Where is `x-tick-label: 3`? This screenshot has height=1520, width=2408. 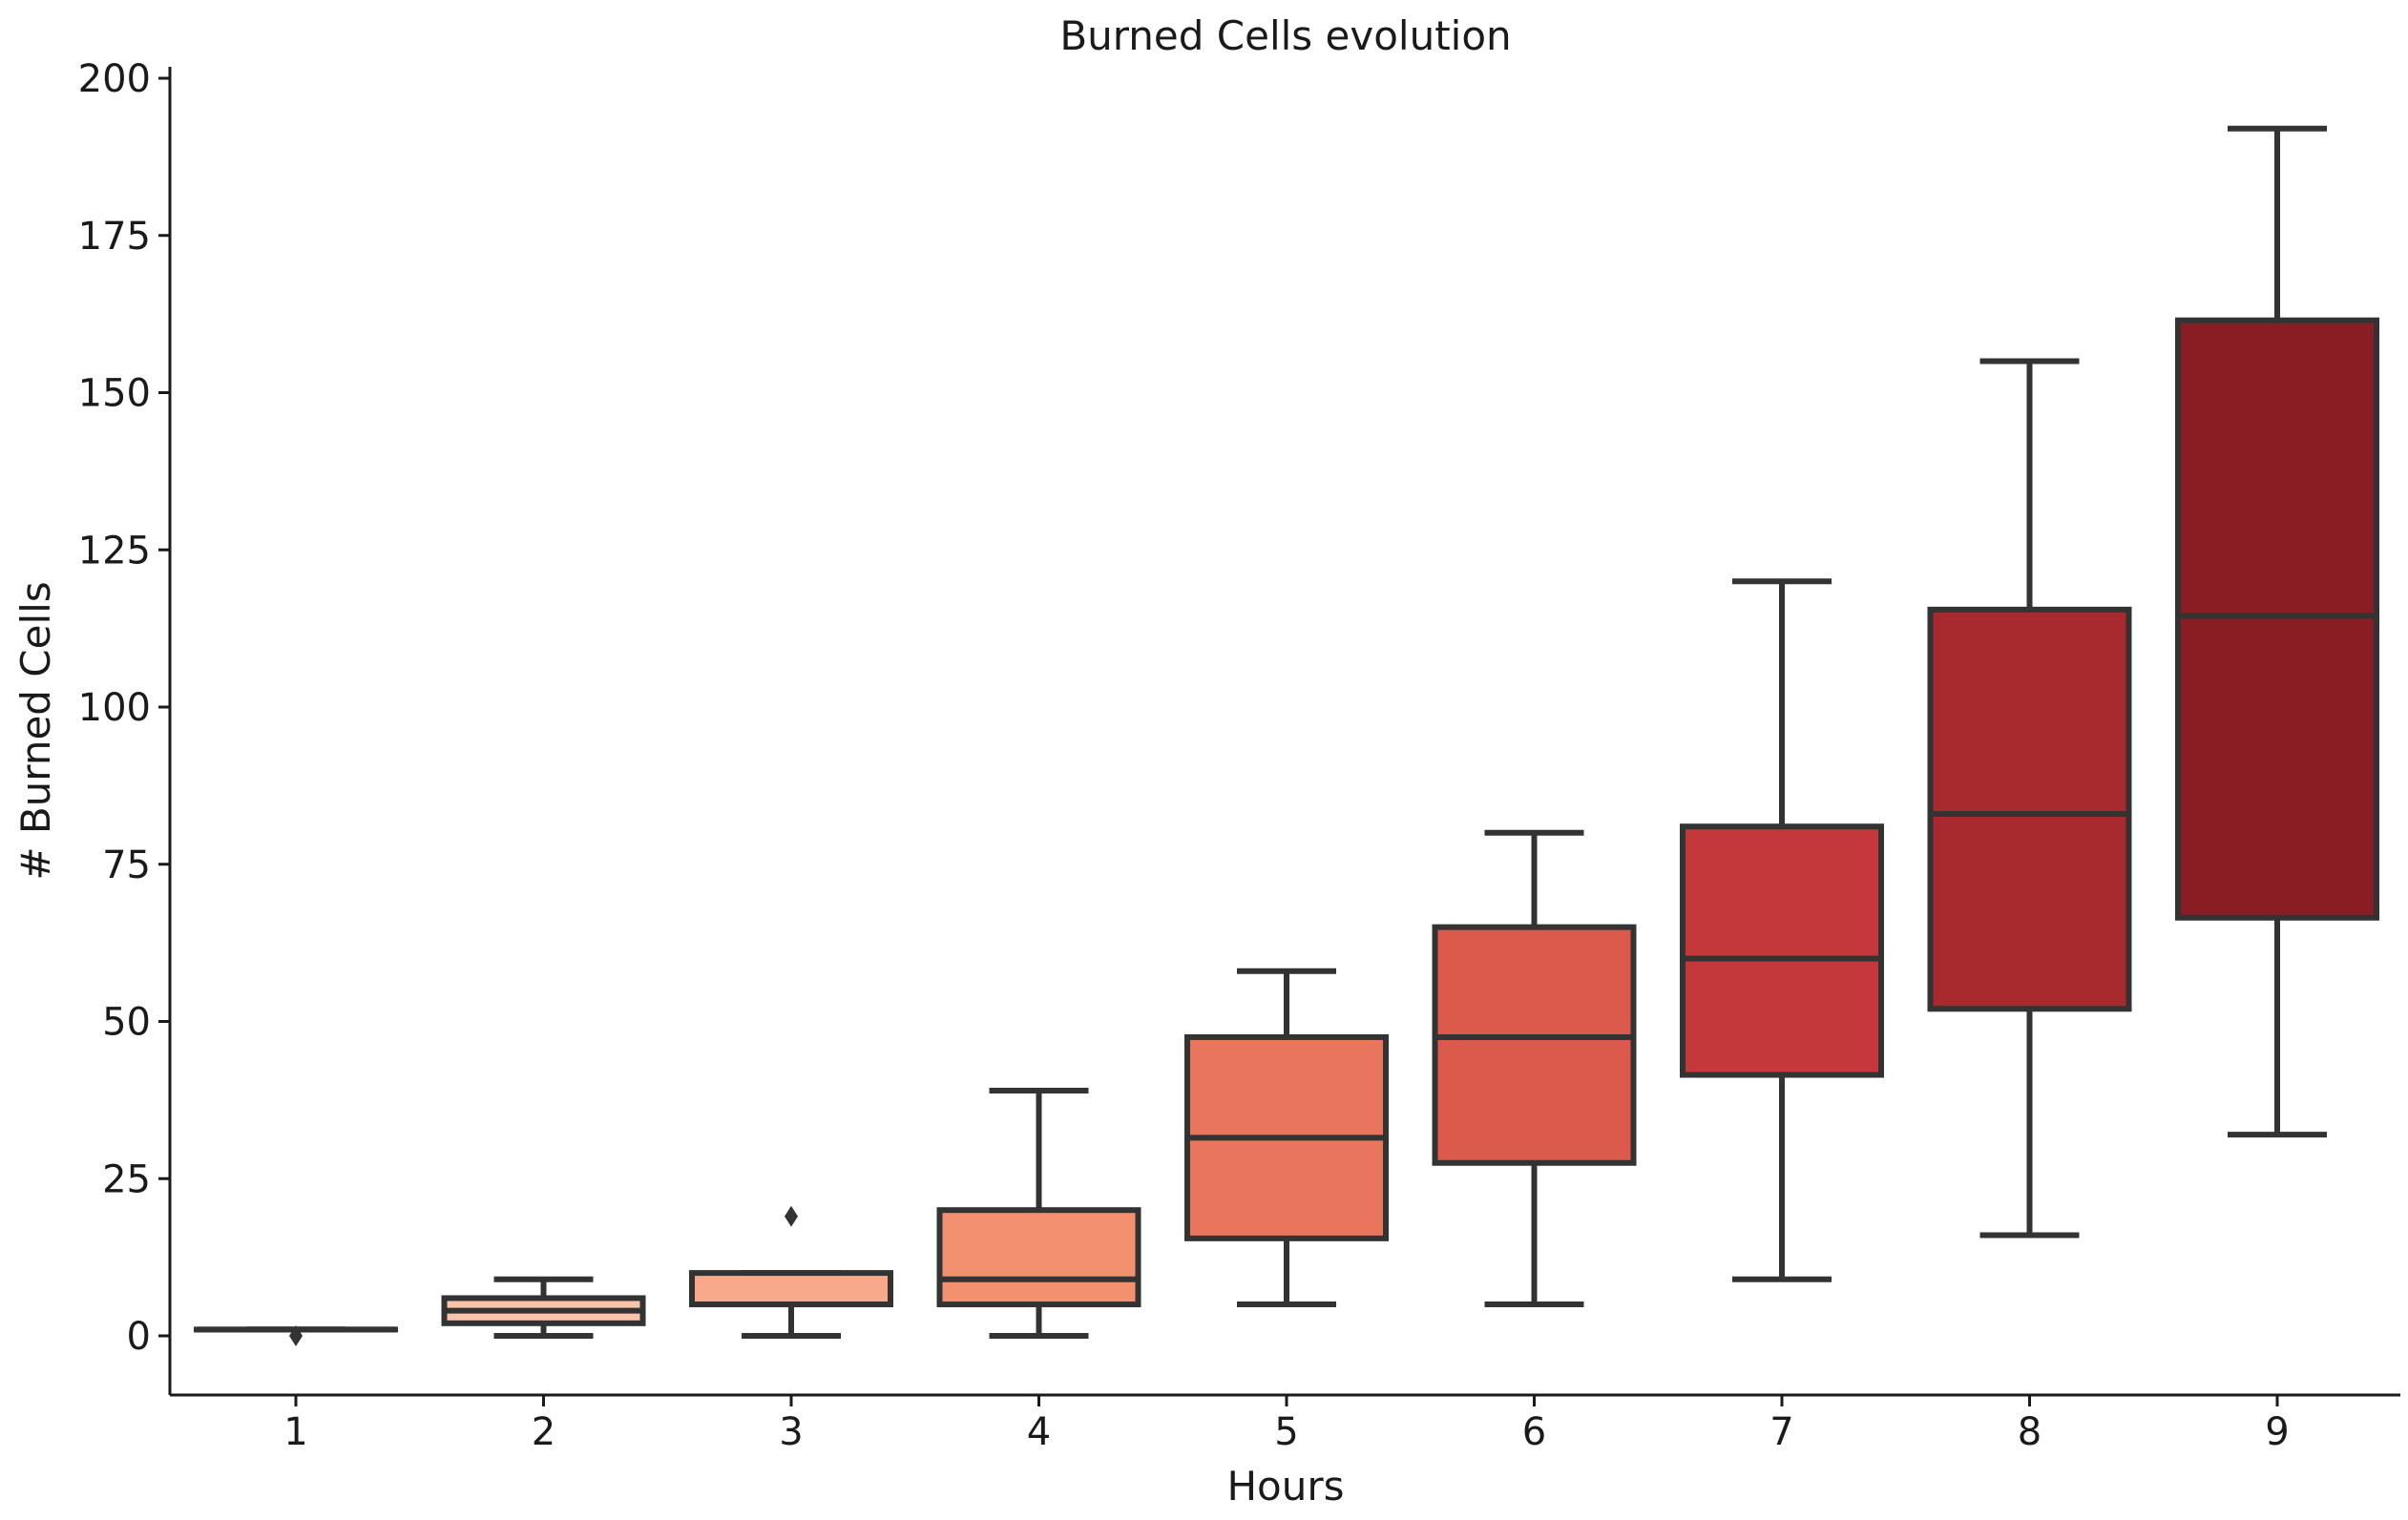
x-tick-label: 3 is located at coordinates (791, 1432).